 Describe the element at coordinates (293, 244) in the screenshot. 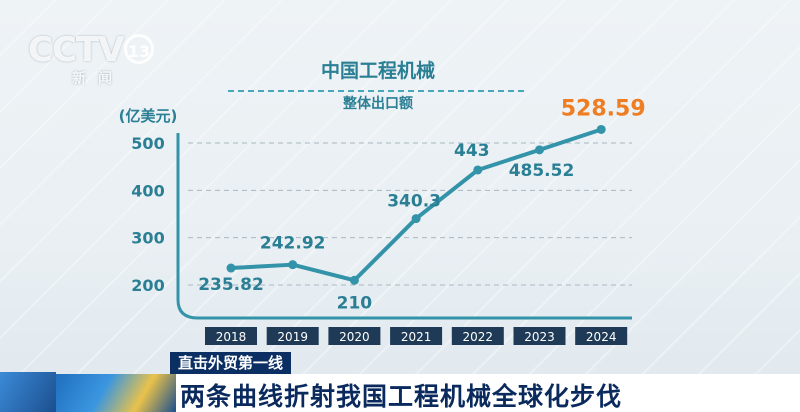

I see `data-label: 242.92` at that location.